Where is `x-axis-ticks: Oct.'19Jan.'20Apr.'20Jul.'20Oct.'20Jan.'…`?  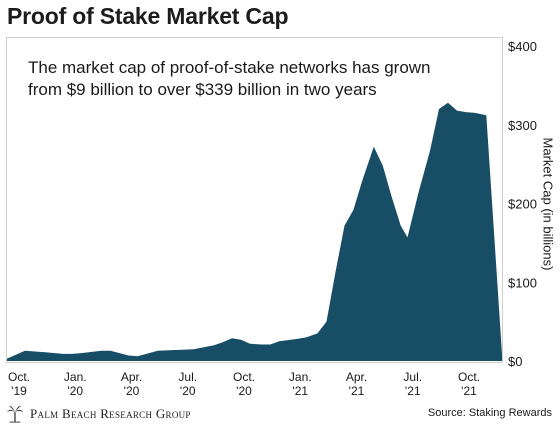
x-axis-ticks: Oct.'19Jan.'20Apr.'20Jul.'20Oct.'20Jan.'… is located at coordinates (244, 384).